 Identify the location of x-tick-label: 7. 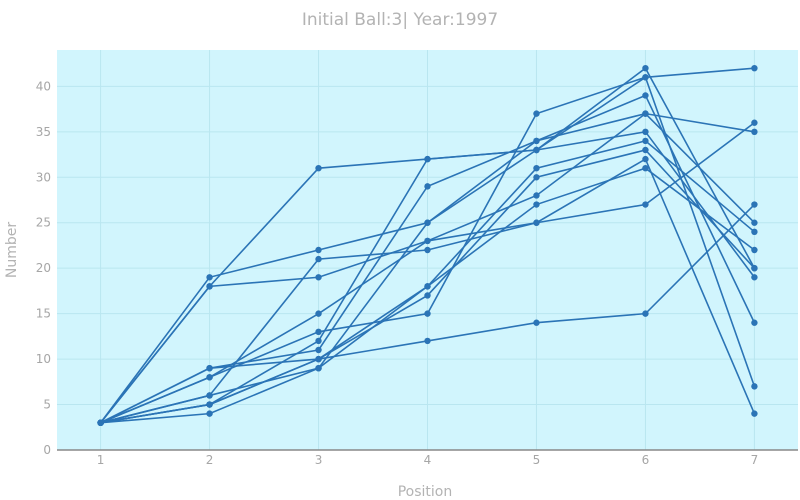
(755, 460).